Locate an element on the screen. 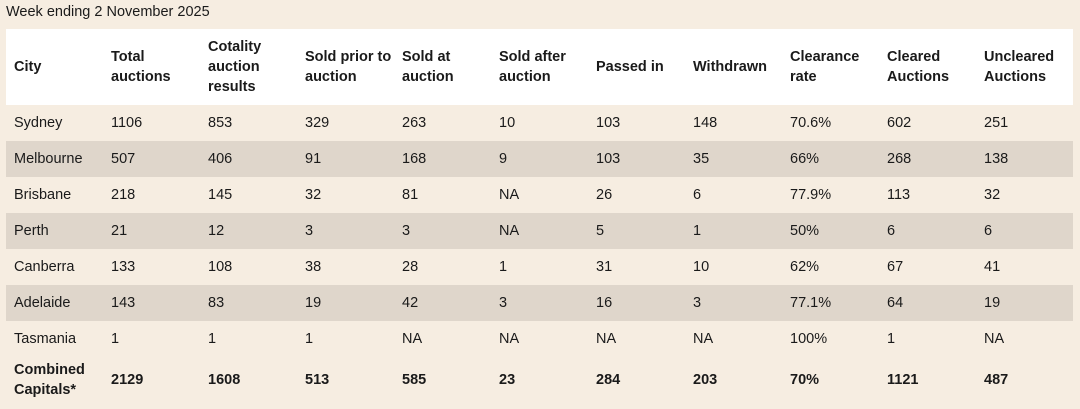  table-cell: 203 is located at coordinates (705, 380).